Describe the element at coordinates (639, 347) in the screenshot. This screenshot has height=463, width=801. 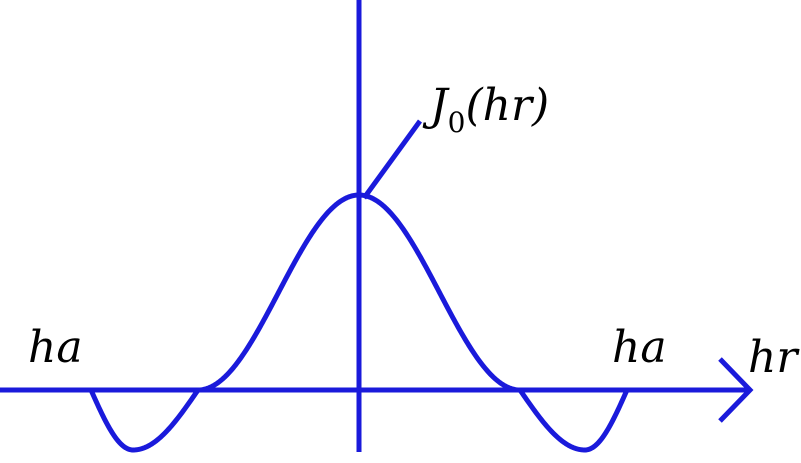
I see `right-boundary-label: ha` at that location.